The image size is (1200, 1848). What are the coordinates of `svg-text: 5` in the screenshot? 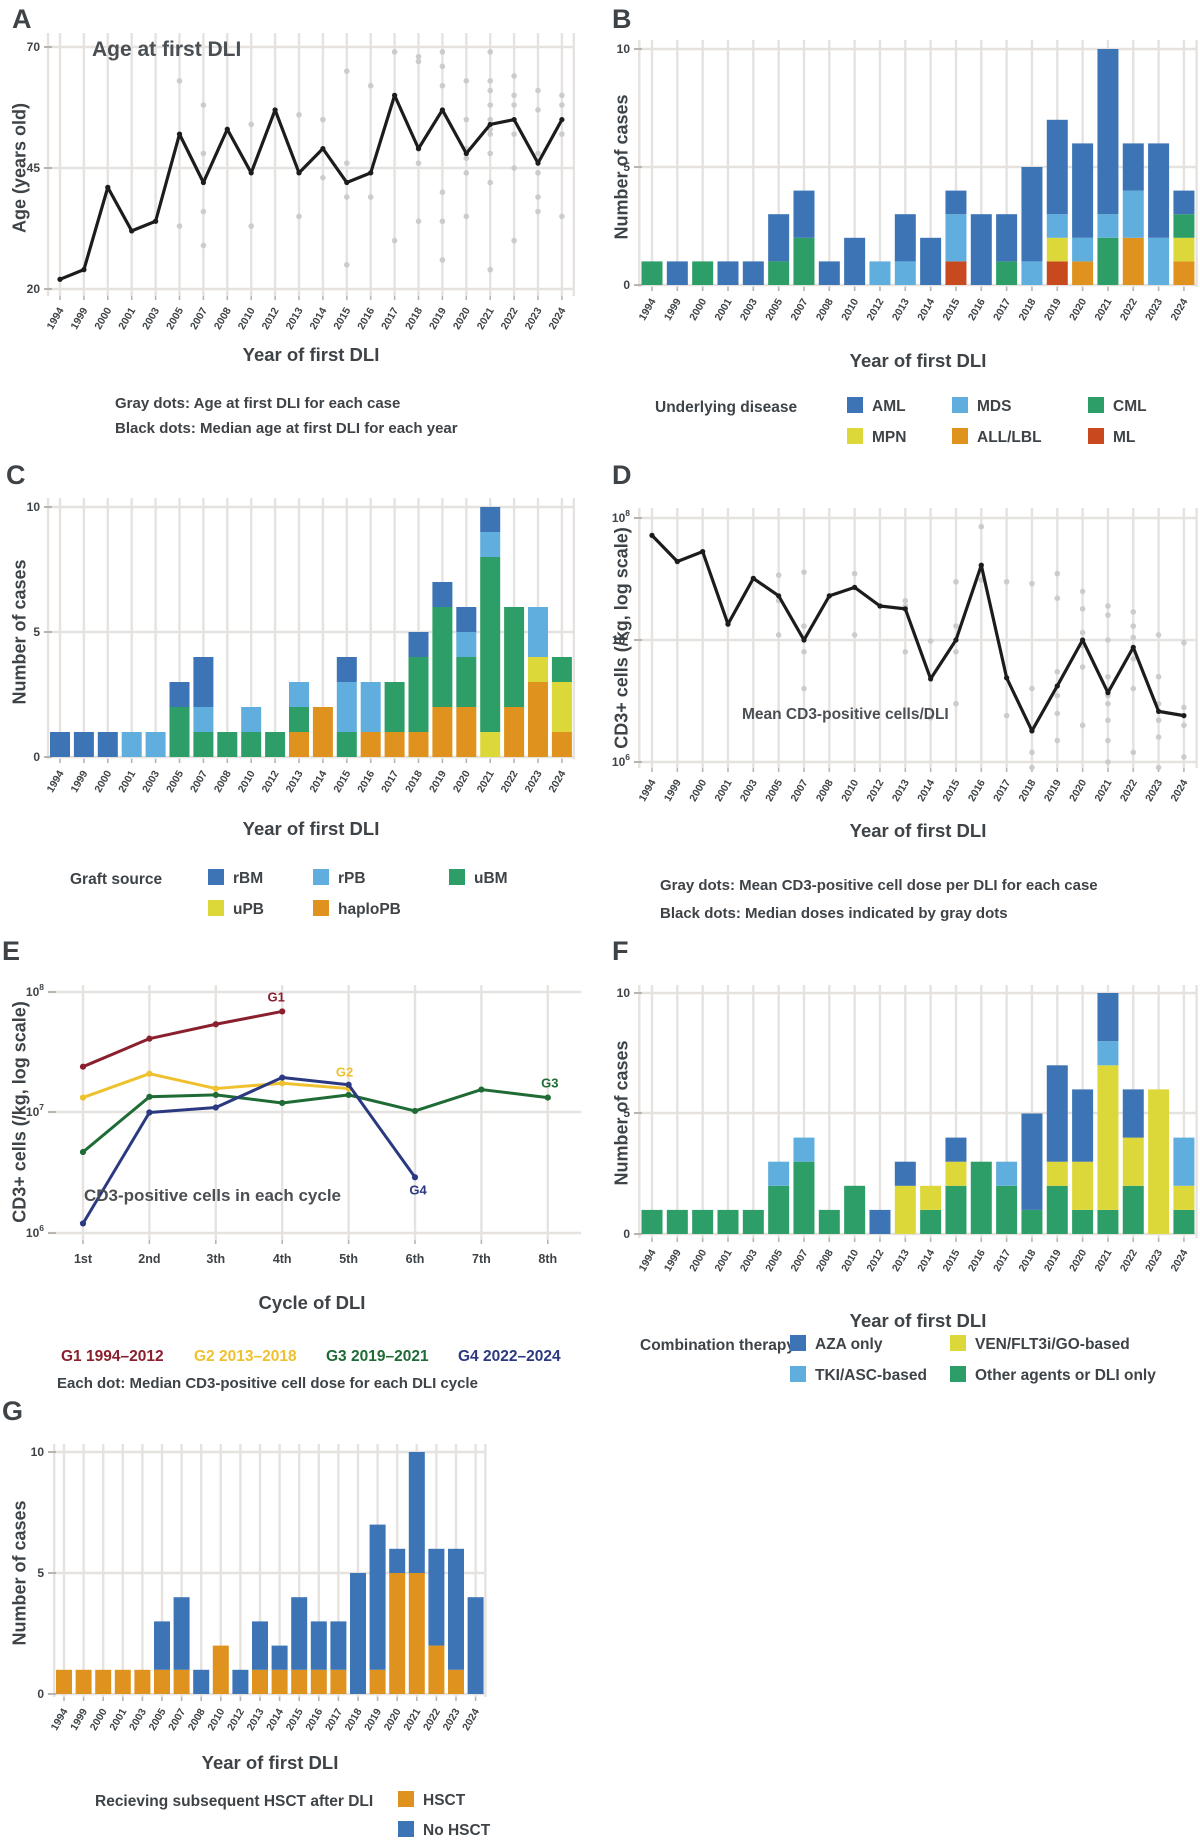 It's located at (626, 167).